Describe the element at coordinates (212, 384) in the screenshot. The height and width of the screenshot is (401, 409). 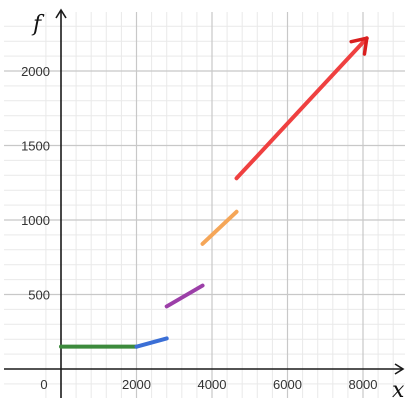
I see `x-tick-label: 4000` at that location.